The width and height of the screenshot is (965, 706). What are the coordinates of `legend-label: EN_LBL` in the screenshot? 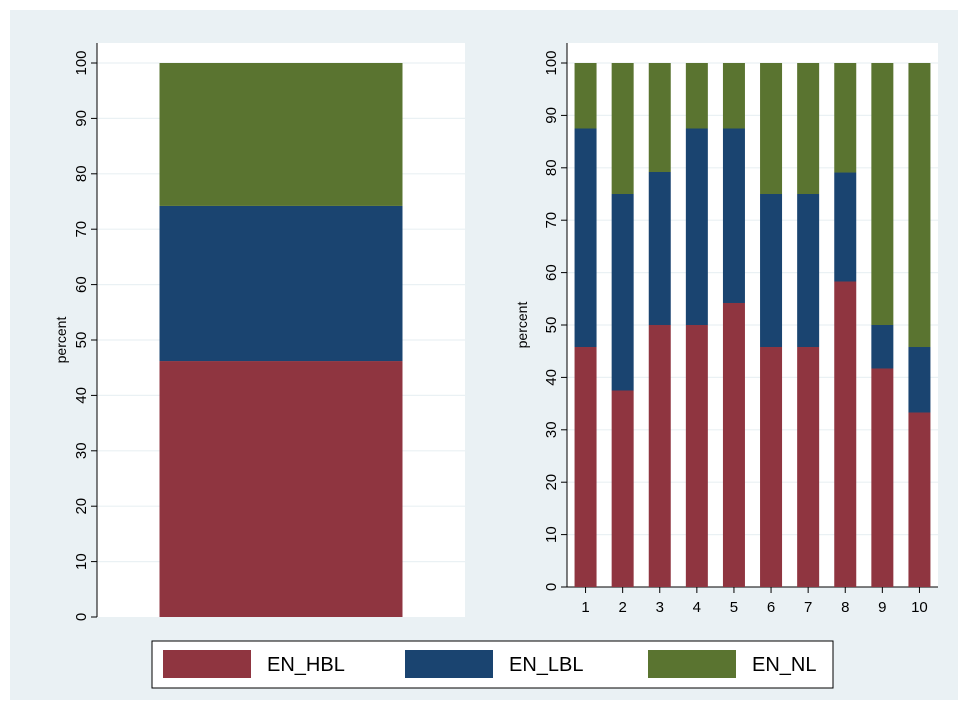 It's located at (546, 665).